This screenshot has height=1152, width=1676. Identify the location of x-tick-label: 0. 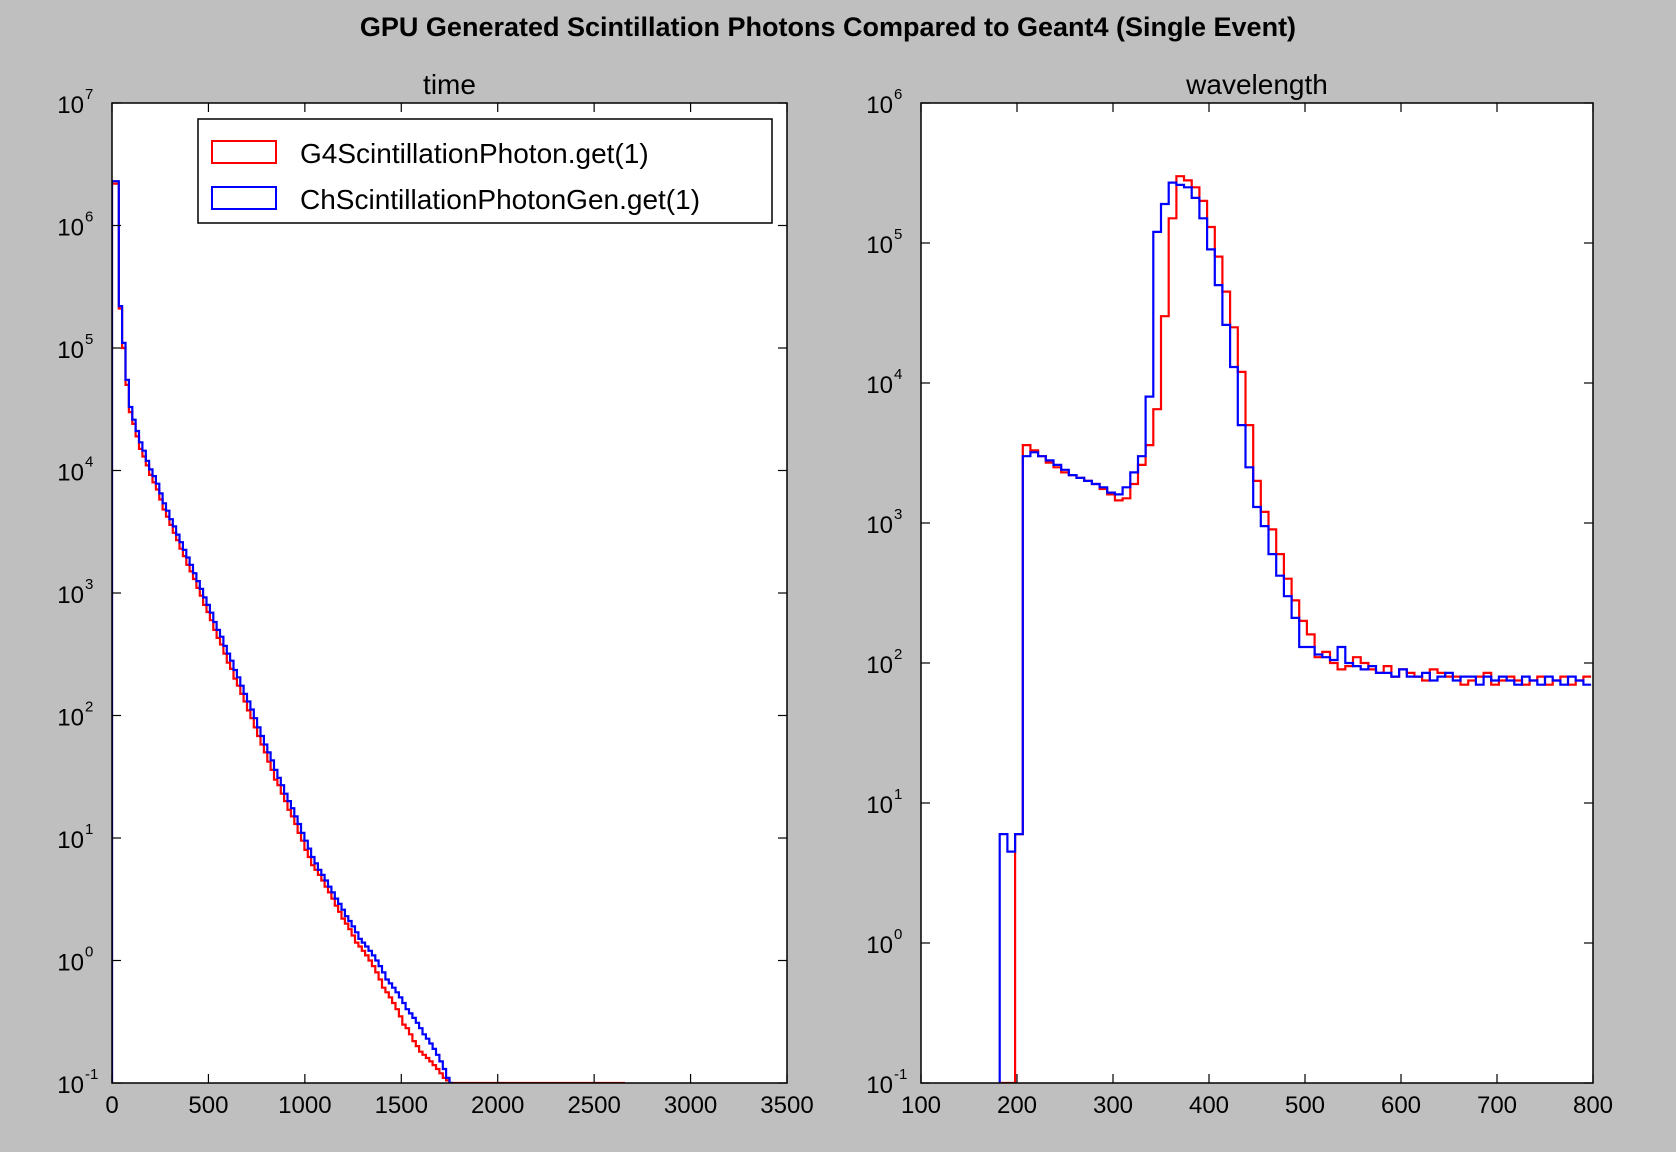
(111, 1105).